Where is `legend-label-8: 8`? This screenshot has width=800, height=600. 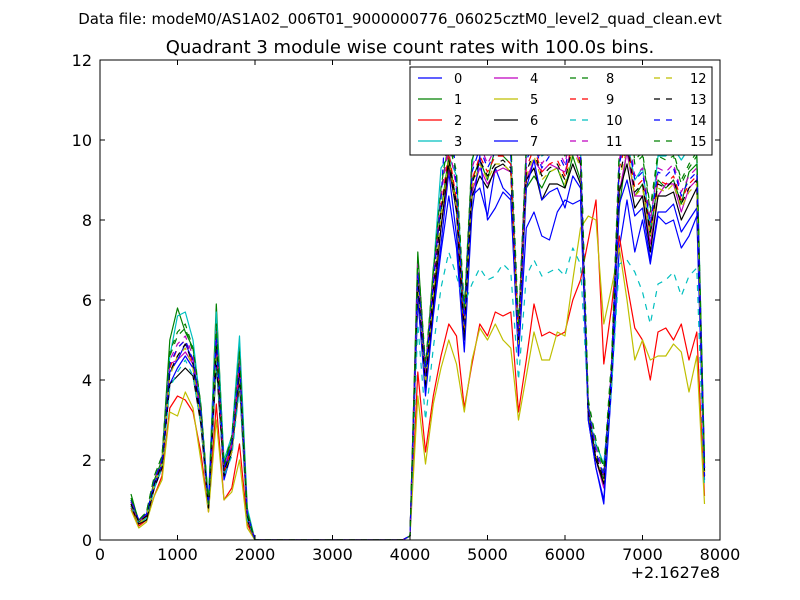 legend-label-8: 8 is located at coordinates (610, 79).